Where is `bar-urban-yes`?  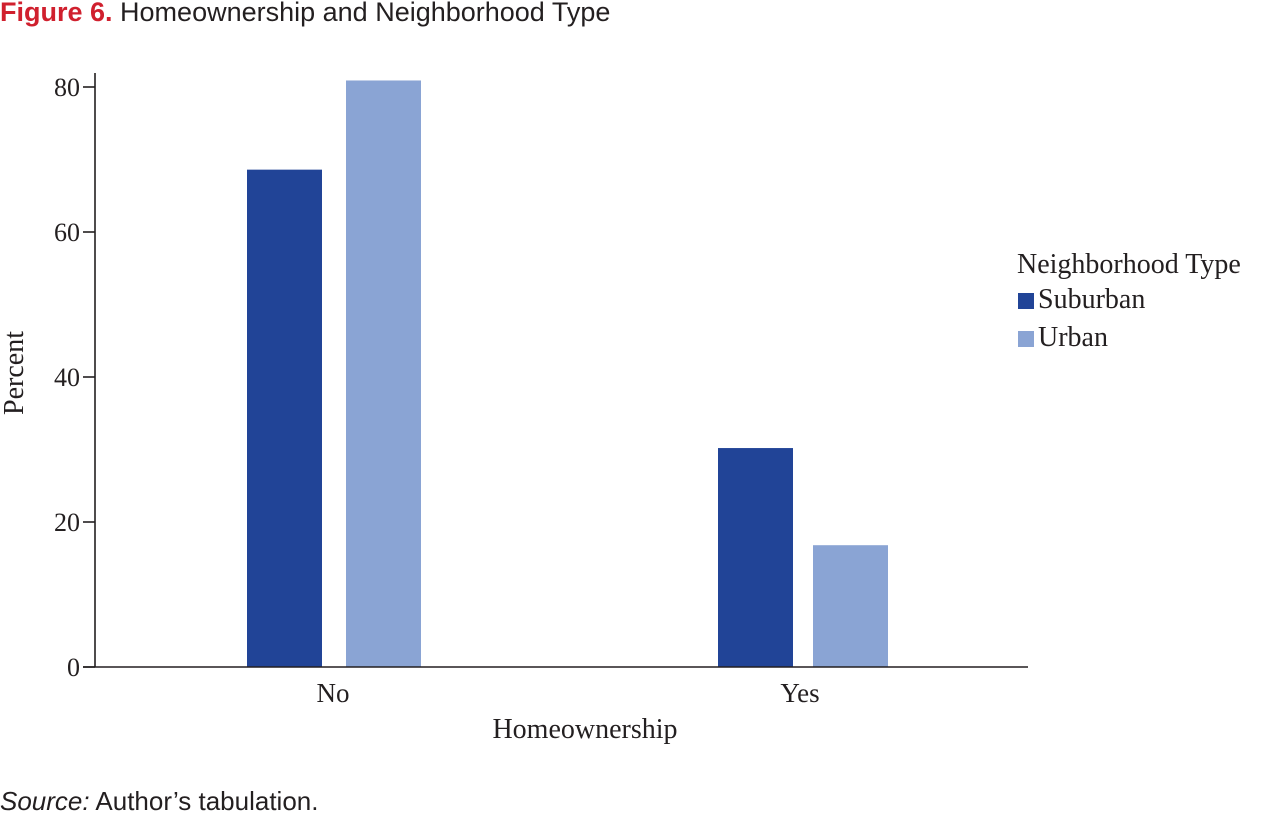 bar-urban-yes is located at coordinates (850, 606).